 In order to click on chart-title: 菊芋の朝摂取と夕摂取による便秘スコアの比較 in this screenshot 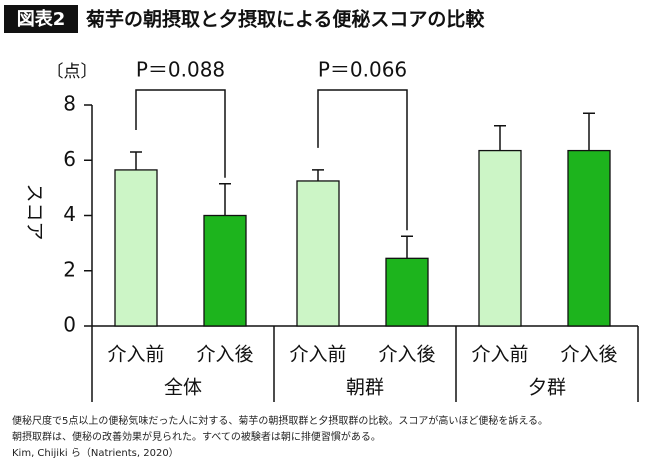, I will do `click(285, 19)`.